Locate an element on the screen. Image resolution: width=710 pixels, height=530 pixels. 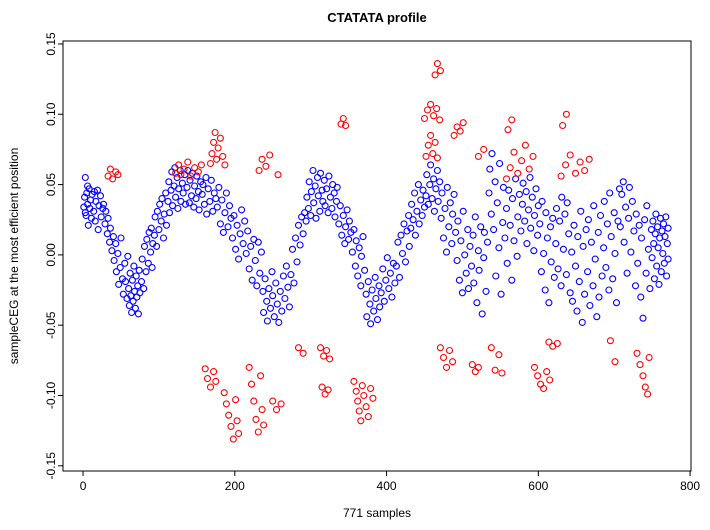
y-axis-tick-label: 0.15 is located at coordinates (51, 44).